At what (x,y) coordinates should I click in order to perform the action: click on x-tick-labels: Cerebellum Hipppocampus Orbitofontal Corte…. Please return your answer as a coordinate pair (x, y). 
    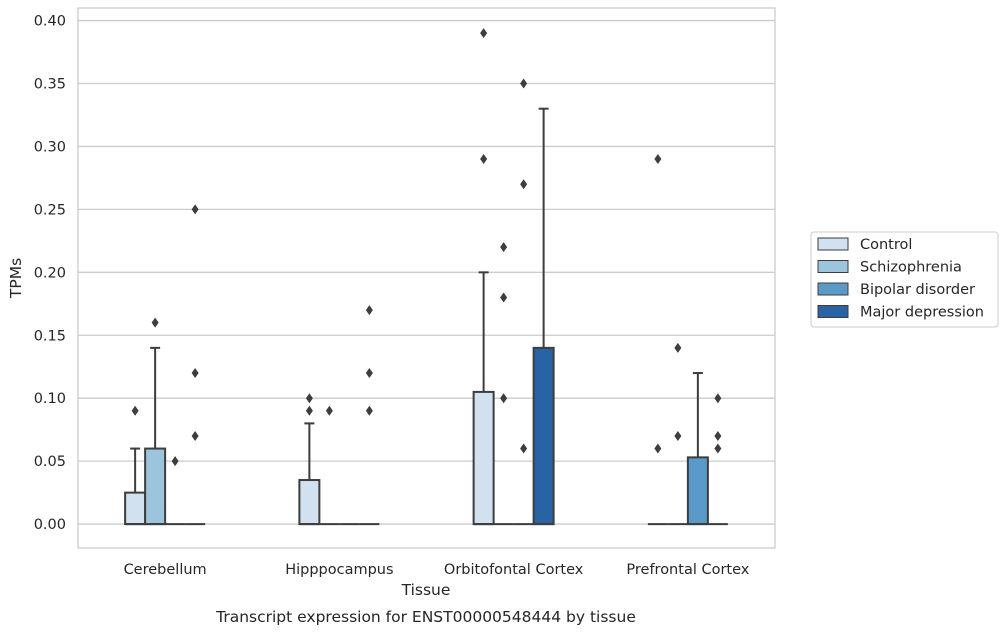
    Looking at the image, I should click on (437, 570).